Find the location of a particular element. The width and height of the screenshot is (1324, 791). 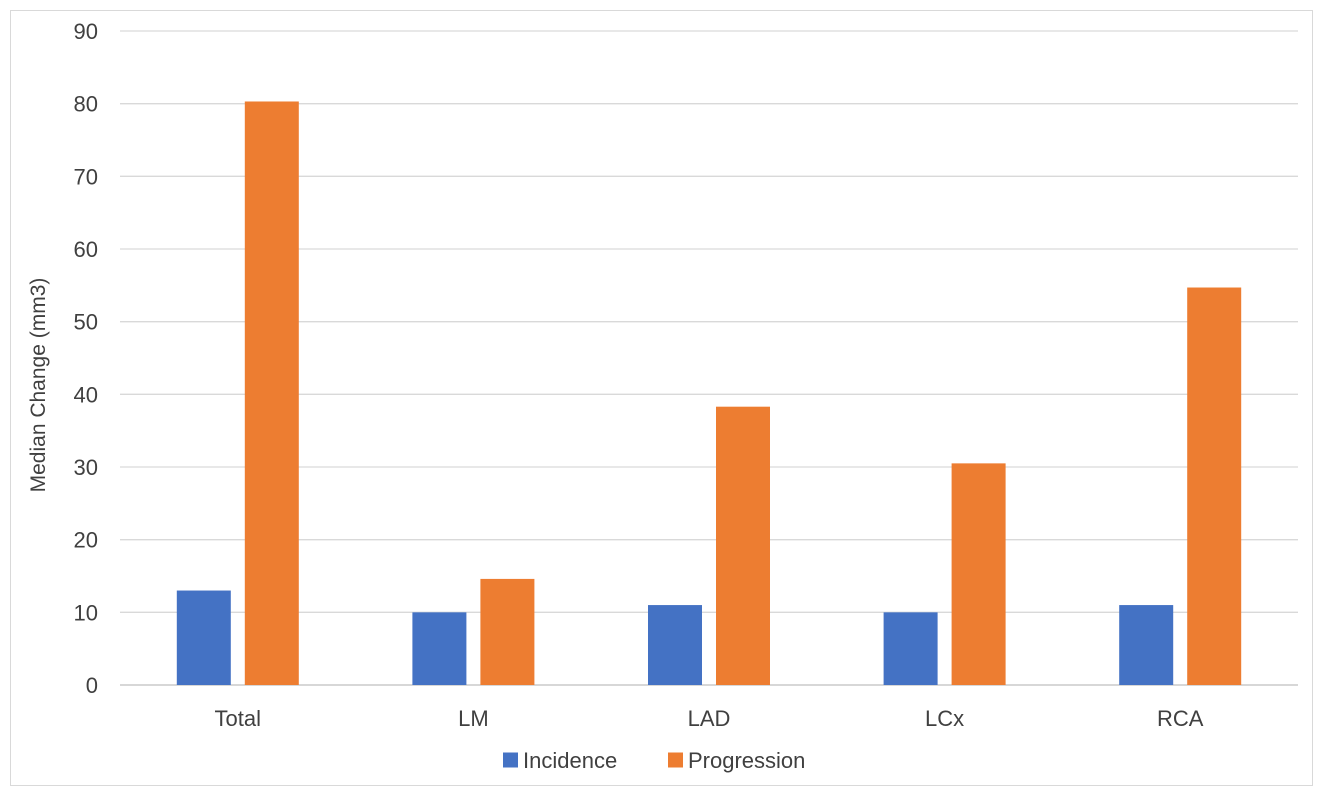

bar-progression-rca is located at coordinates (1214, 486).